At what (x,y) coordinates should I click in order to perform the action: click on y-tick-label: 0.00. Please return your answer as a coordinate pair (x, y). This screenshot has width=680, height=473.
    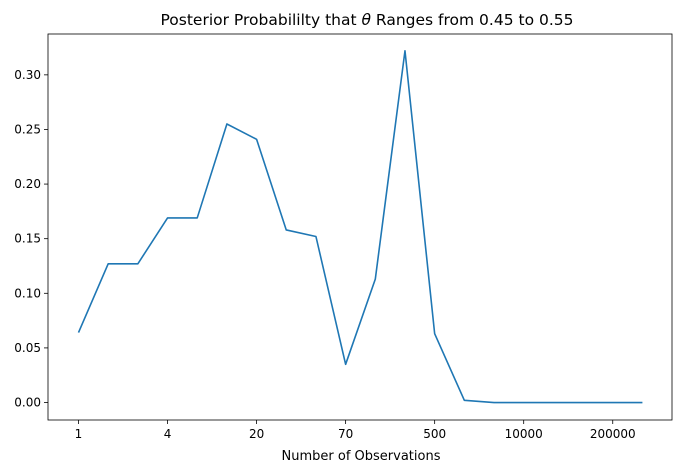
    Looking at the image, I should click on (27, 403).